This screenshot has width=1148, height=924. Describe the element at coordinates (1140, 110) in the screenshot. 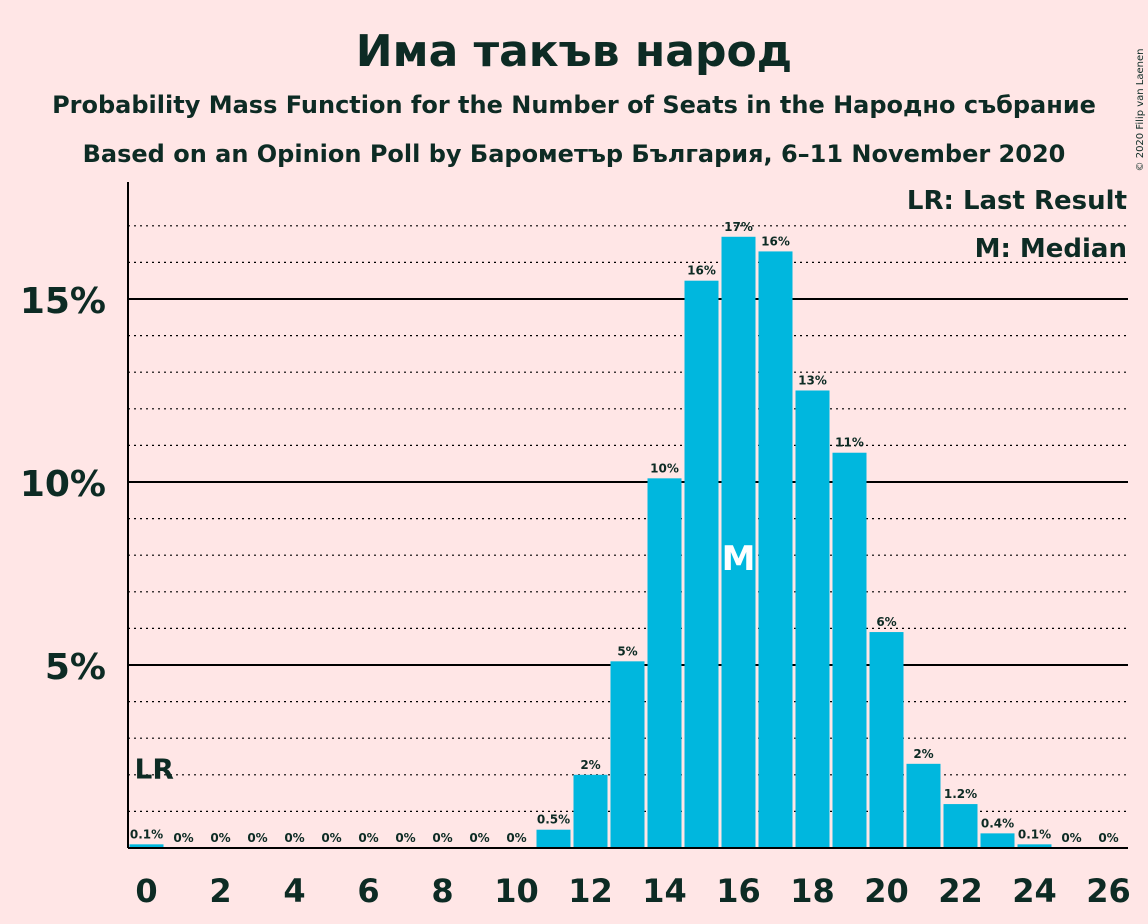

I see `copyright-note: © 2020 Filip van Laenen` at that location.